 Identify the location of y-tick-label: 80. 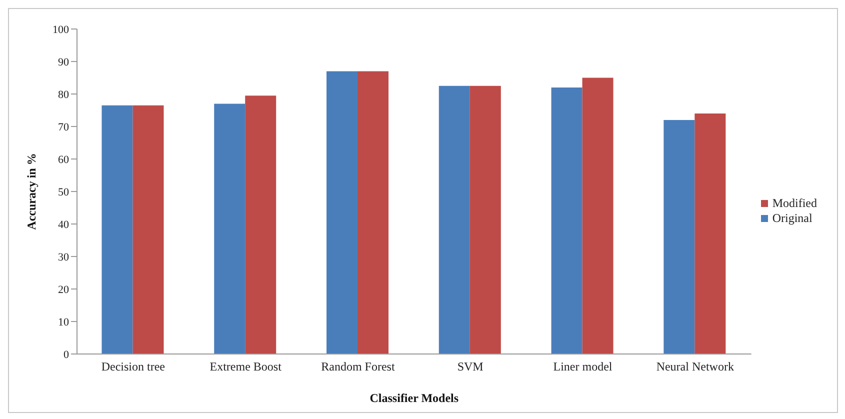
(64, 94).